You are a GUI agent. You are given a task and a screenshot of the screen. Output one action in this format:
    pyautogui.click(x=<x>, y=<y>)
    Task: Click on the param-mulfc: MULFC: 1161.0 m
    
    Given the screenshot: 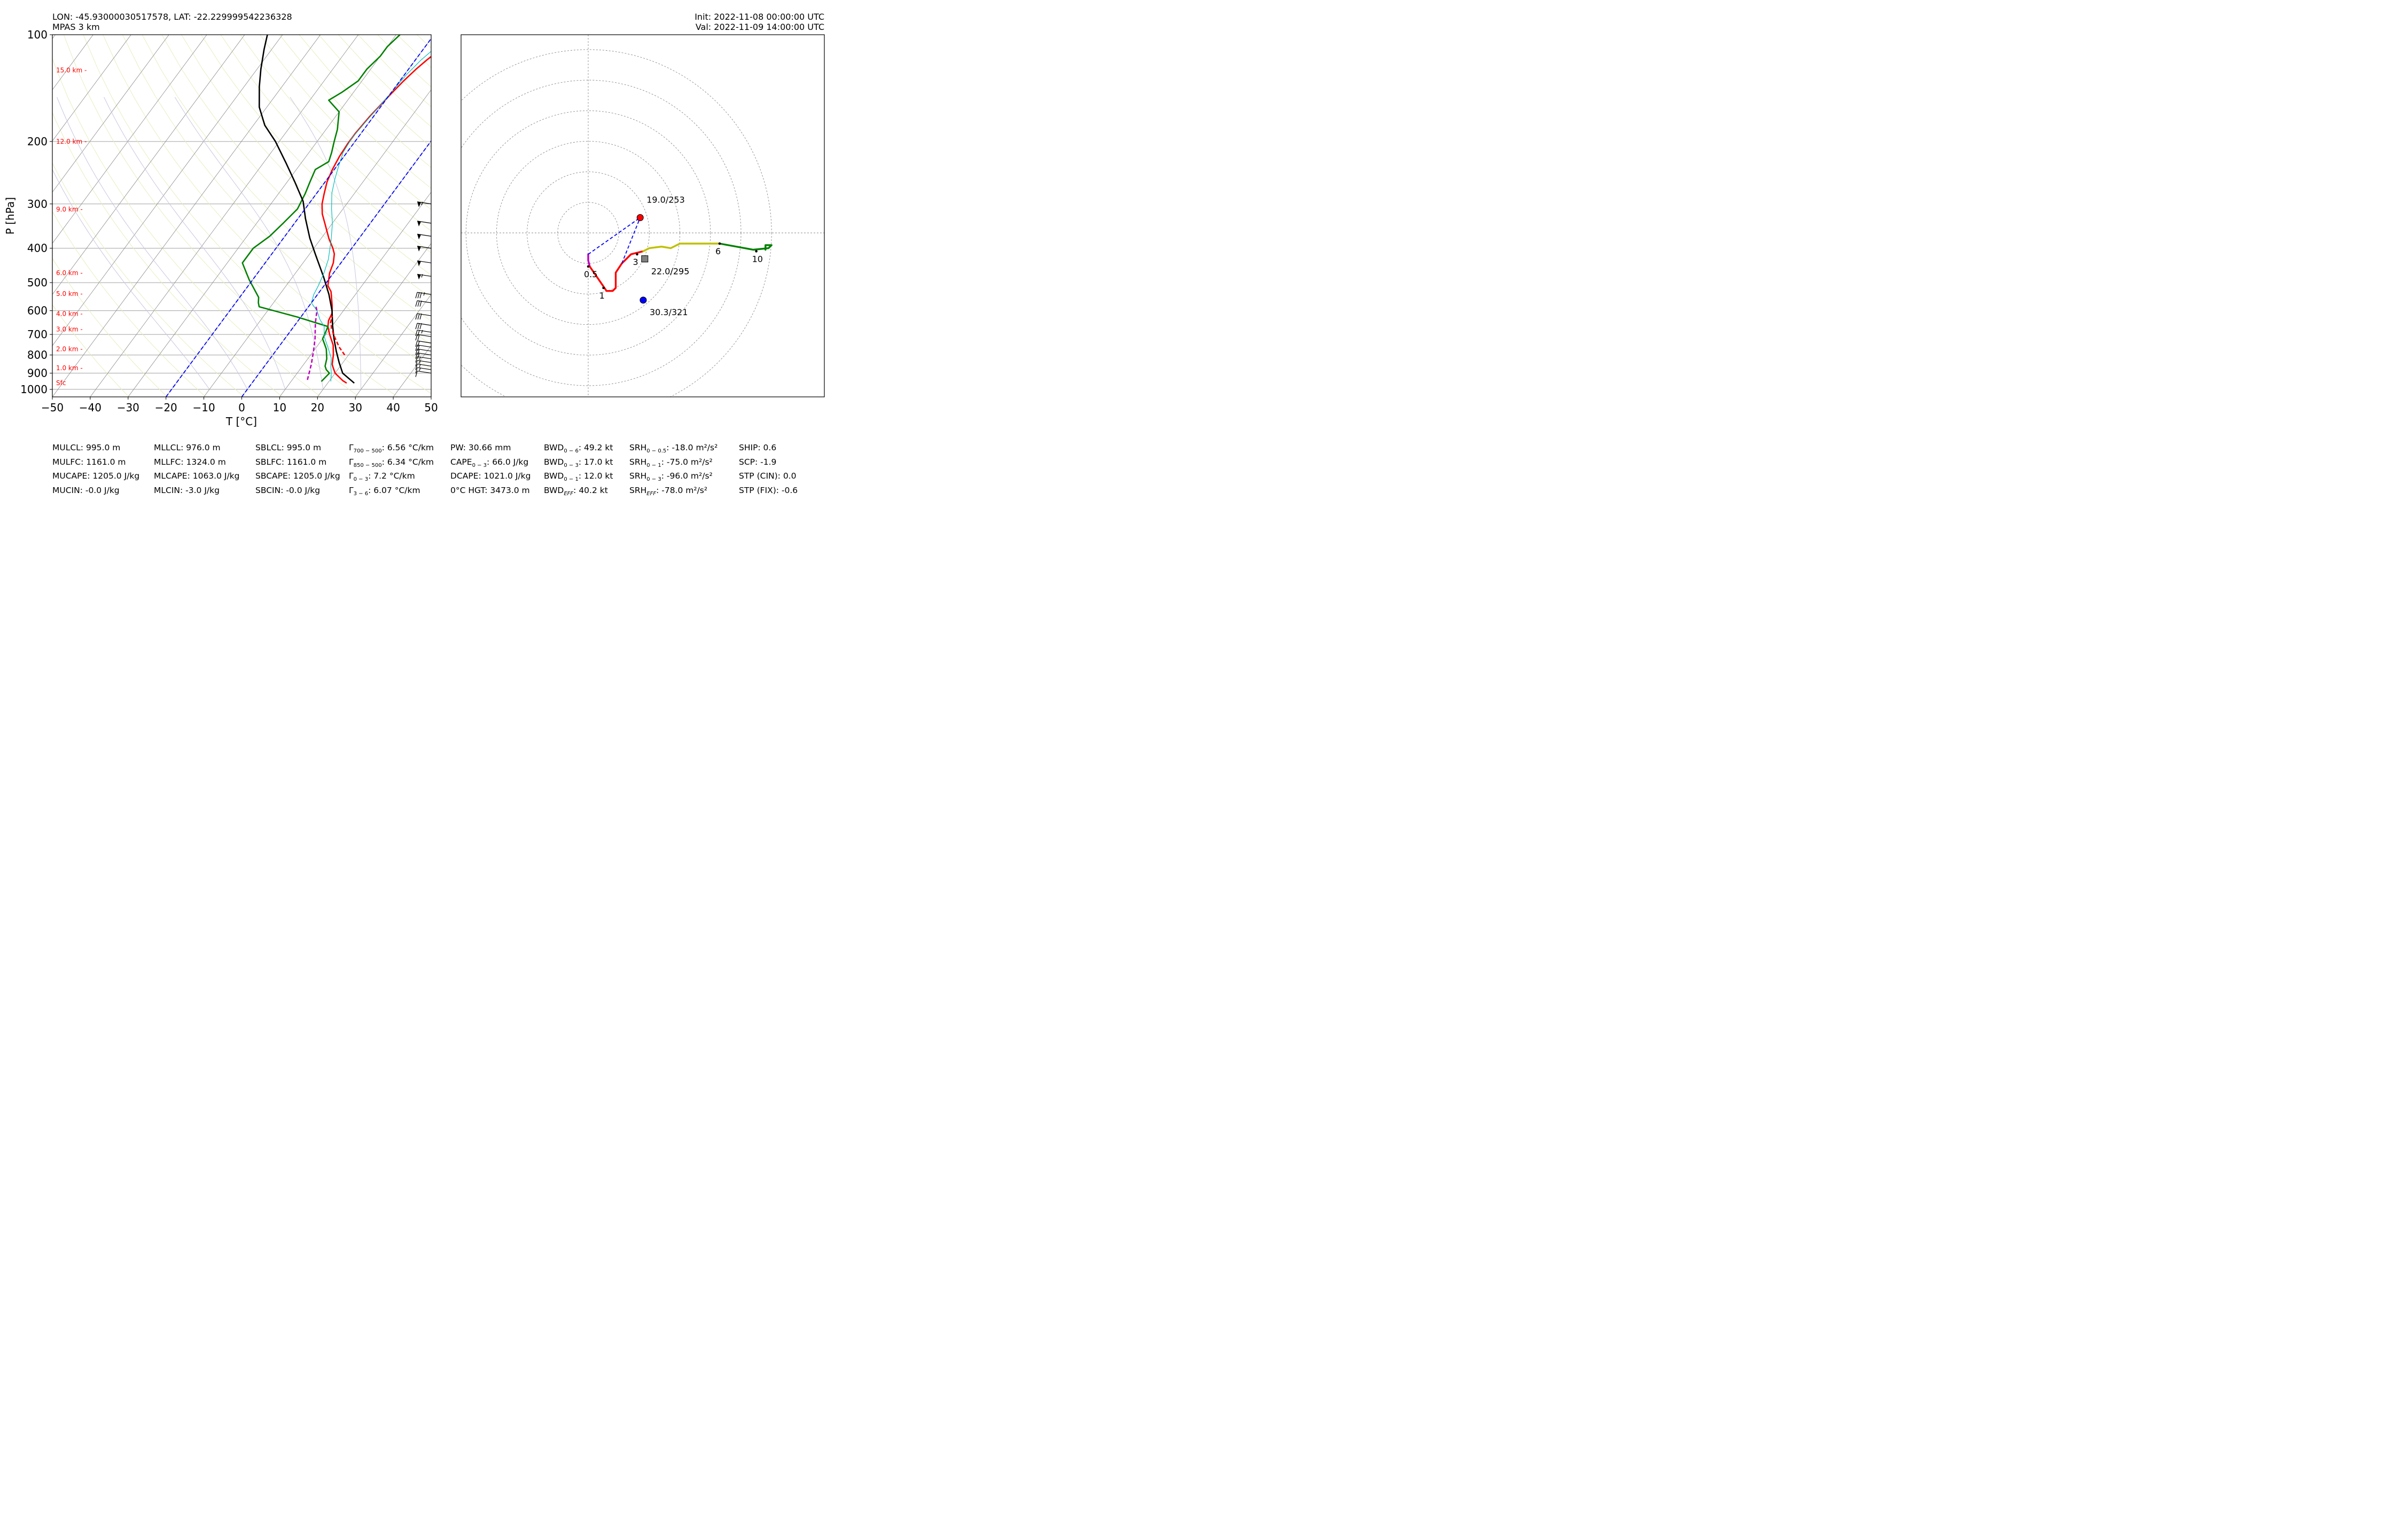 What is the action you would take?
    pyautogui.click(x=89, y=462)
    